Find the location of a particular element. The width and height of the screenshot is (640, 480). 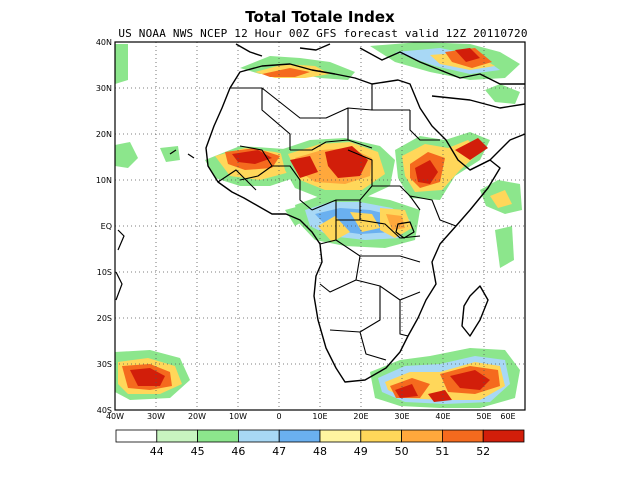

arabia-coastline is located at coordinates (478, 133).